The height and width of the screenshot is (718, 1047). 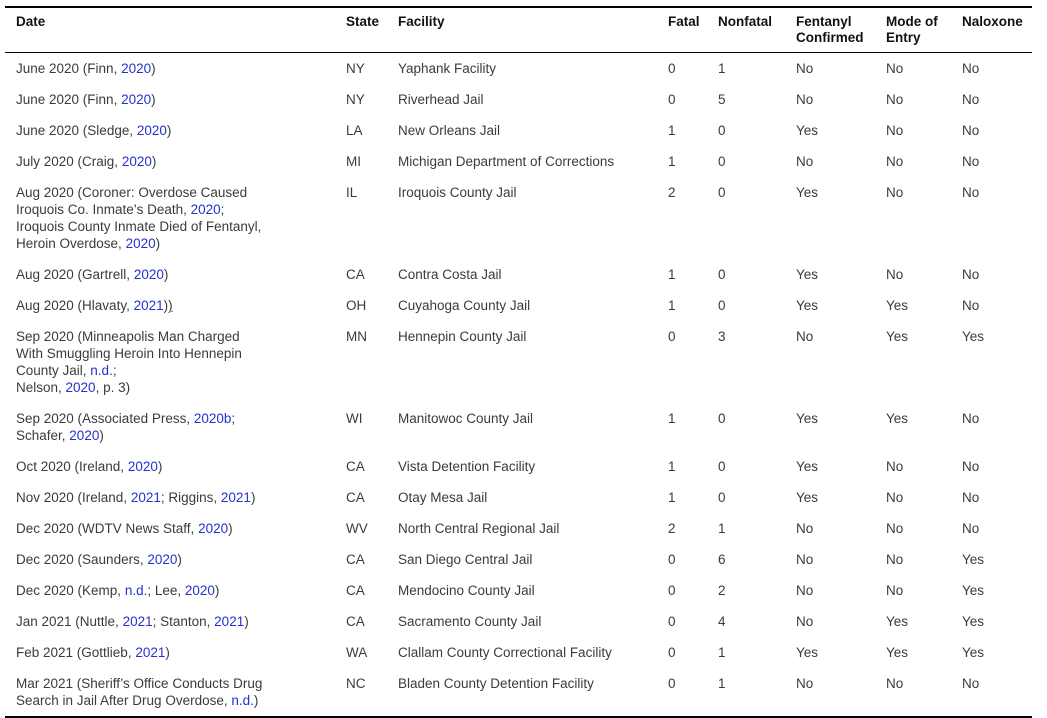 What do you see at coordinates (132, 192) in the screenshot?
I see `date-text: Aug 2020 (Coroner: Overdose Caused` at bounding box center [132, 192].